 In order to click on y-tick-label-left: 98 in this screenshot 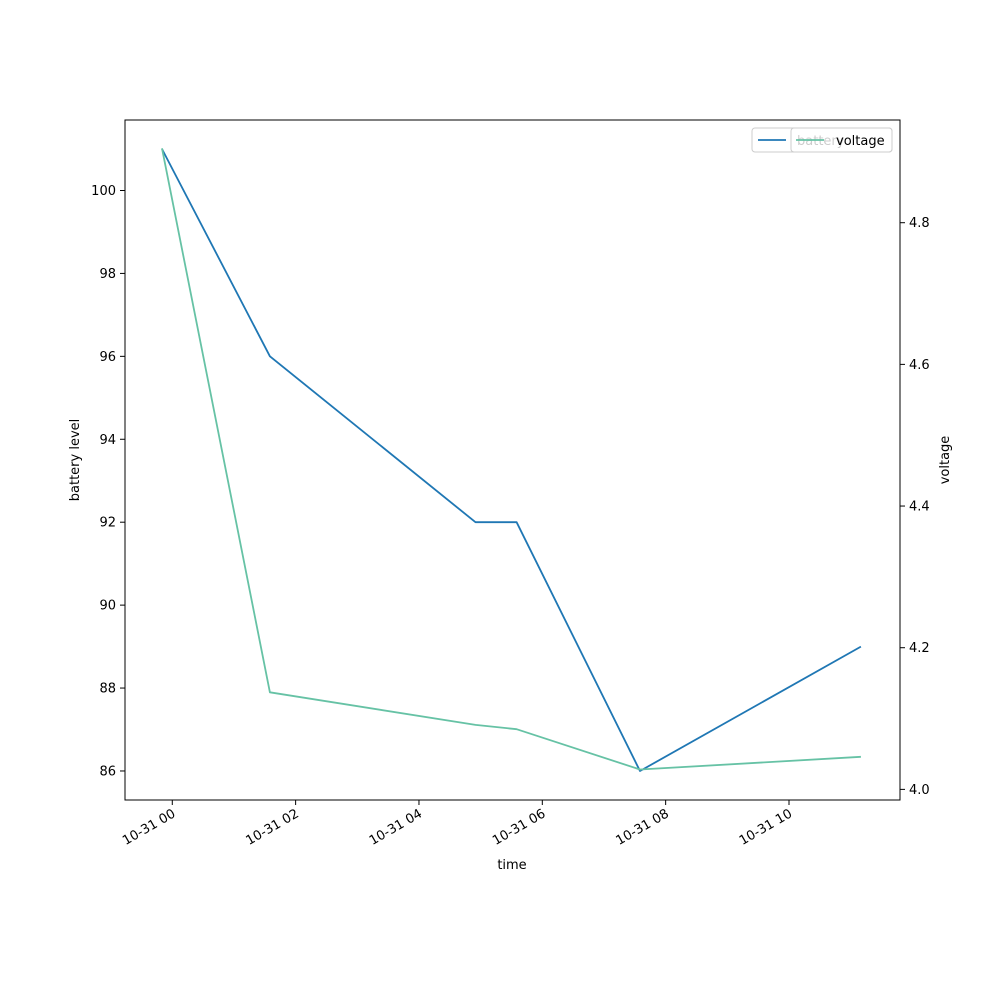, I will do `click(107, 274)`.